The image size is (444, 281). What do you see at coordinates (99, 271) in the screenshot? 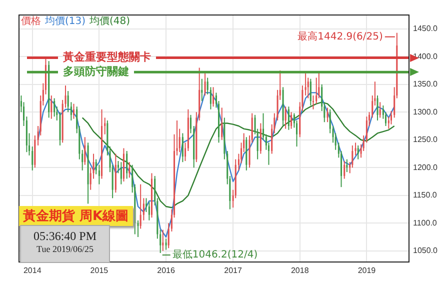
I see `x-tick-label: 2015` at bounding box center [99, 271].